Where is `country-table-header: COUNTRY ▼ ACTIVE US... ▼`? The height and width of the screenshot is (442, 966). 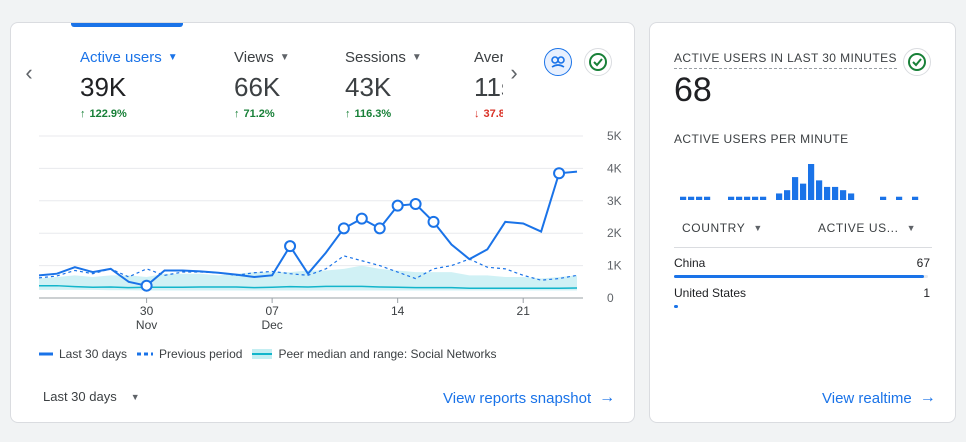
country-table-header: COUNTRY ▼ ACTIVE US... ▼ is located at coordinates (803, 227).